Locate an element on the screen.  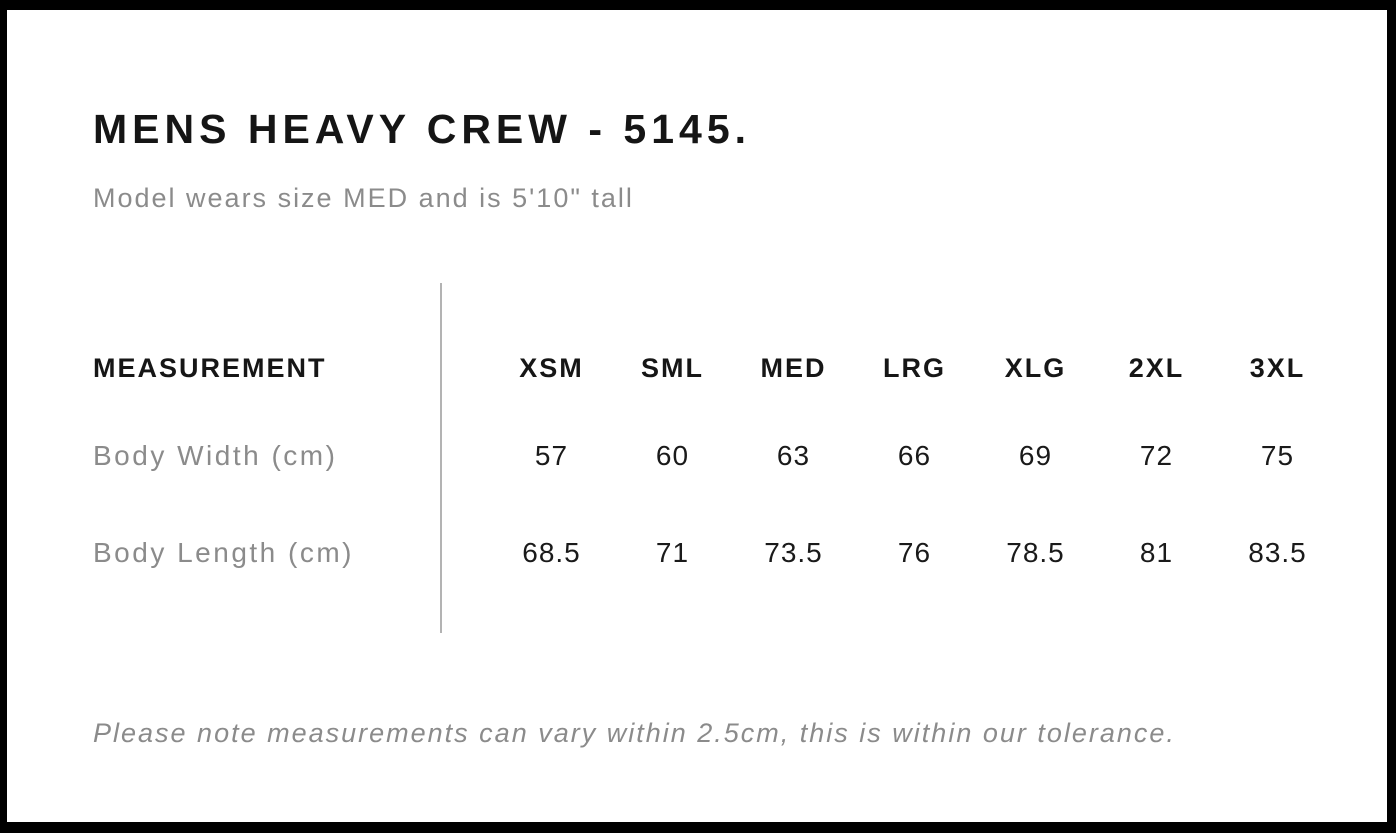
body-width-value-sml: 60 is located at coordinates (672, 455).